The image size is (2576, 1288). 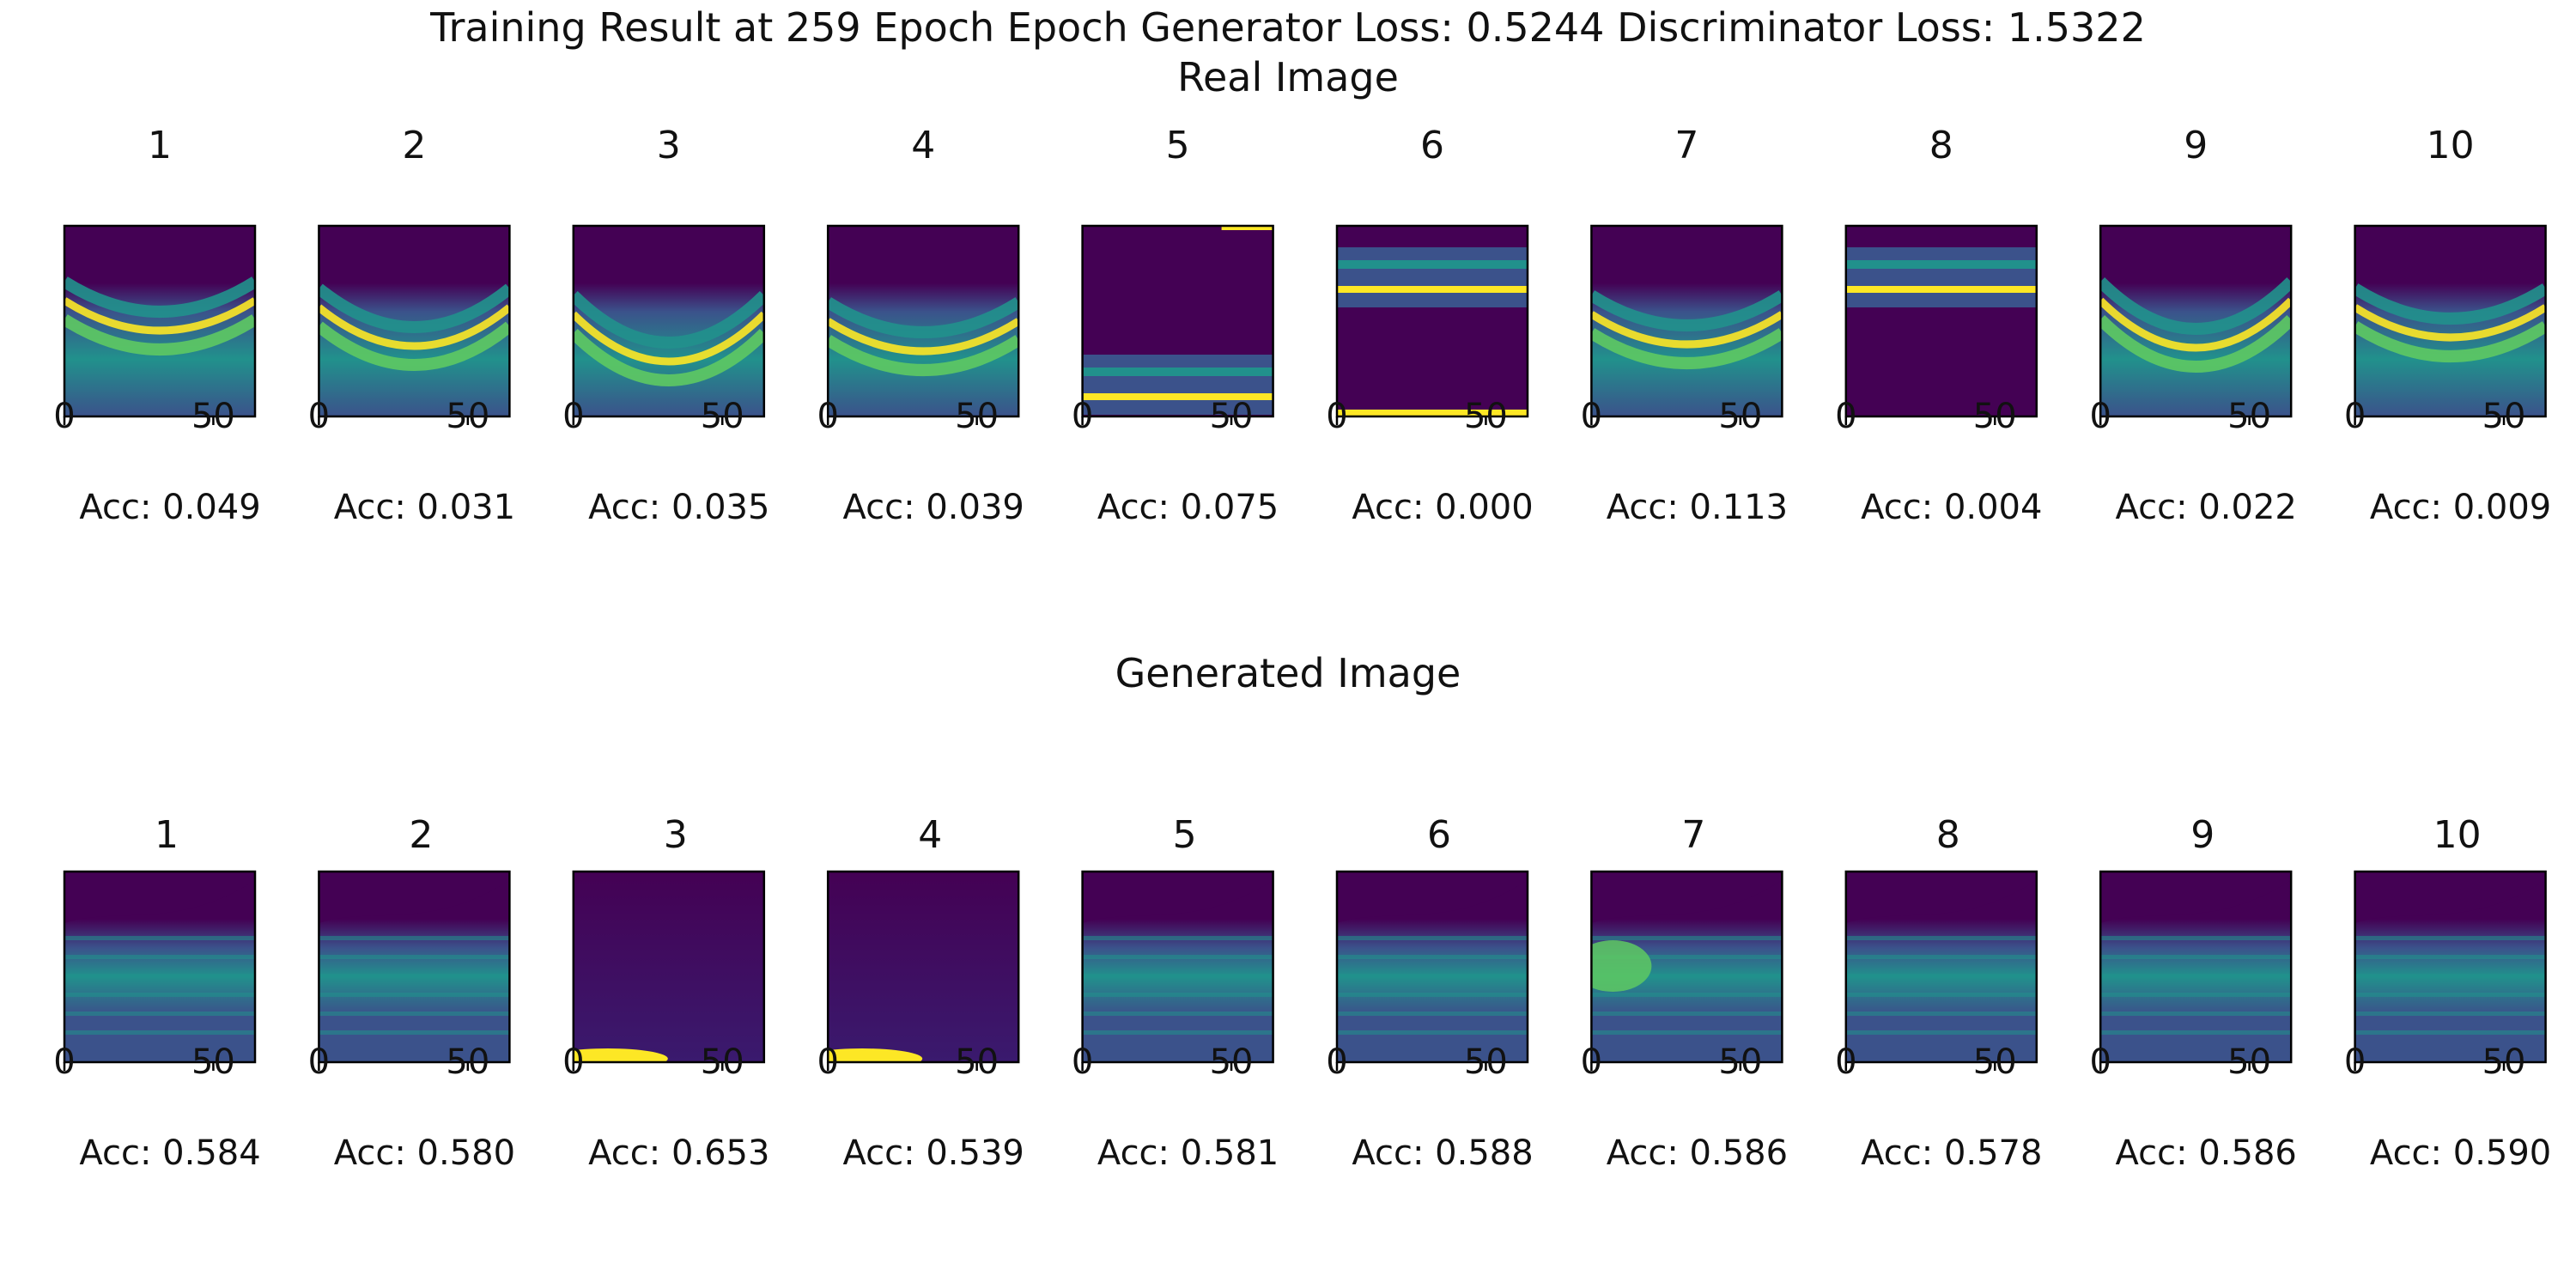 I want to click on generated-panel-title: 8, so click(x=1948, y=835).